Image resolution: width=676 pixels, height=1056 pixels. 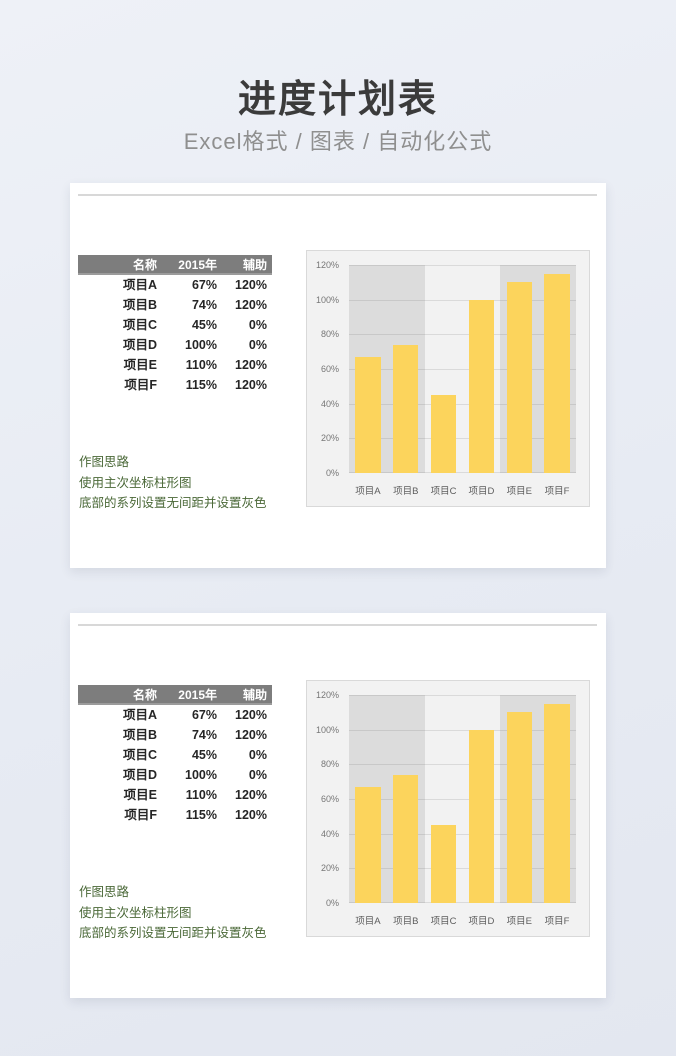 I want to click on page-title: 进度计划表, so click(x=337, y=100).